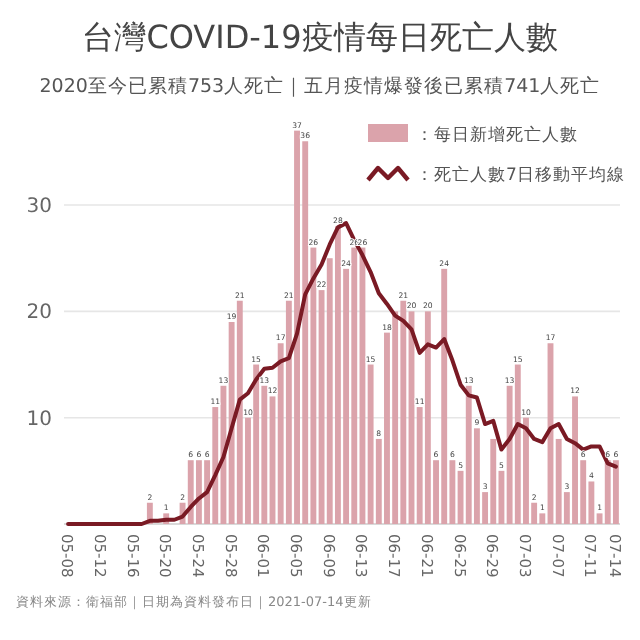  What do you see at coordinates (39, 419) in the screenshot?
I see `y-tick-label: 10` at bounding box center [39, 419].